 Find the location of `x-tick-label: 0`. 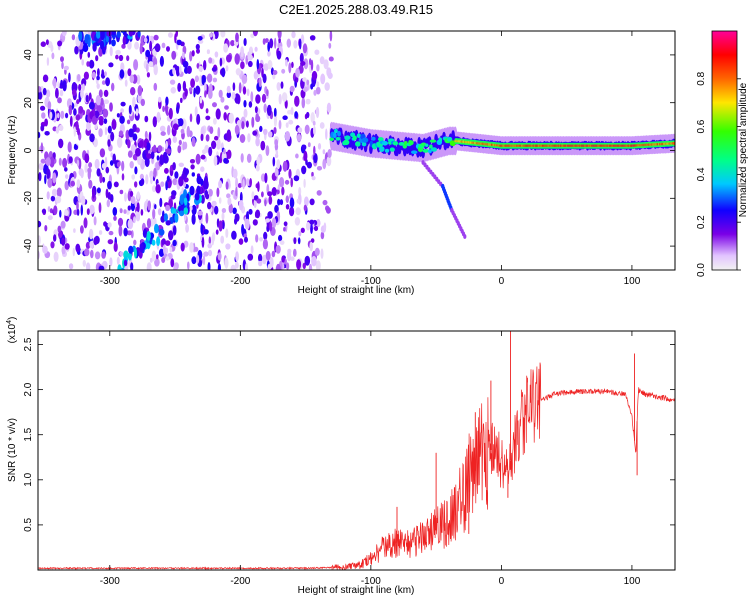

x-tick-label: 0 is located at coordinates (502, 281).